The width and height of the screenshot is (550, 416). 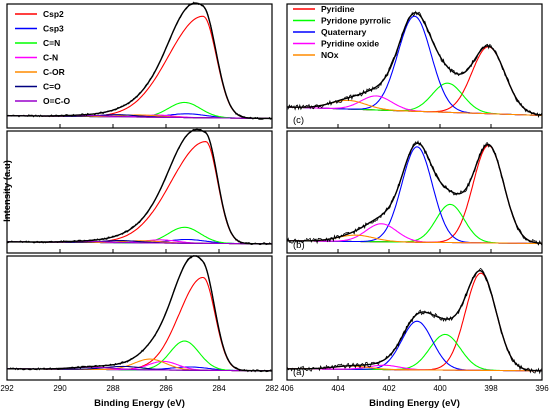 I want to click on legend-entry: C-N, so click(x=50, y=58).